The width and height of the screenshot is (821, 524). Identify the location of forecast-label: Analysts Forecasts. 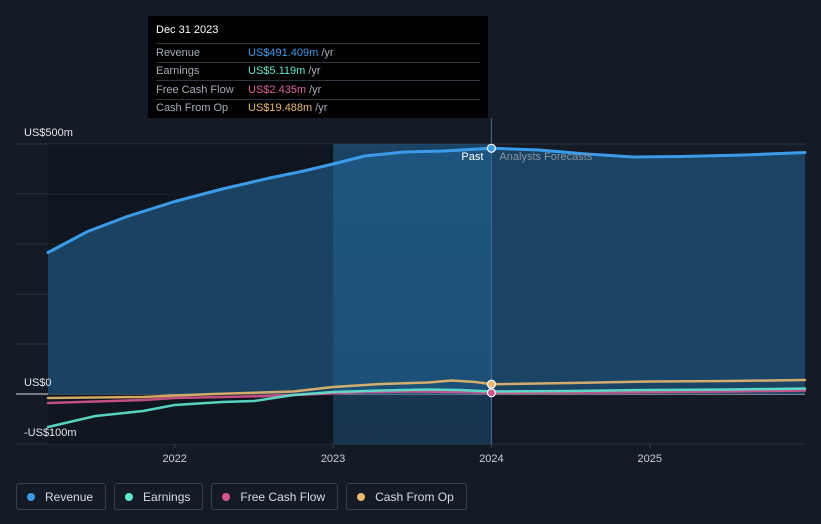
(545, 157).